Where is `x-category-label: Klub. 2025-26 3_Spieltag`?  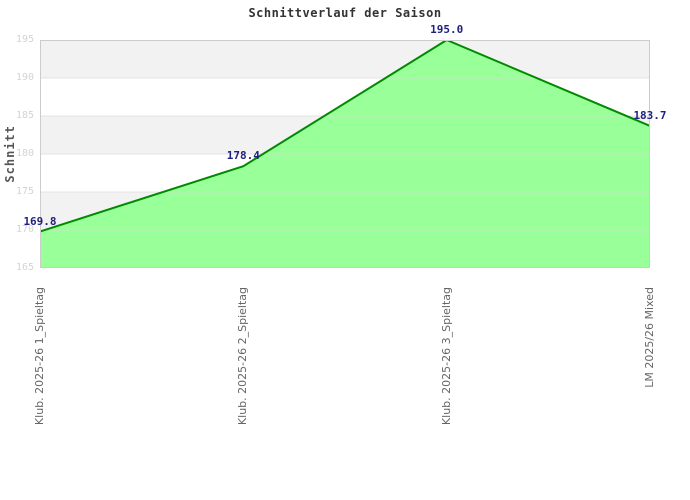
x-category-label: Klub. 2025-26 3_Spieltag is located at coordinates (446, 356).